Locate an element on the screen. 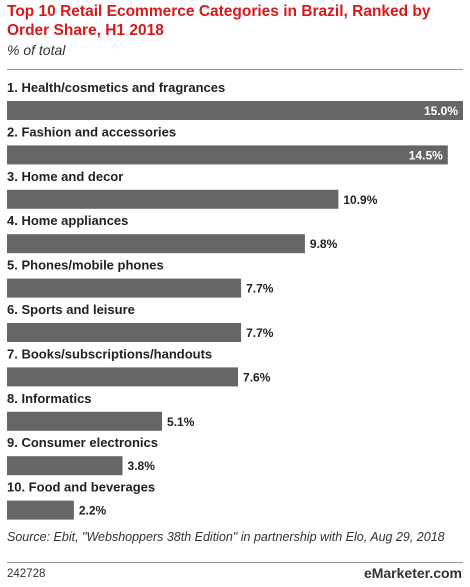 This screenshot has width=470, height=587. brand-logo: eMarketer.com is located at coordinates (413, 573).